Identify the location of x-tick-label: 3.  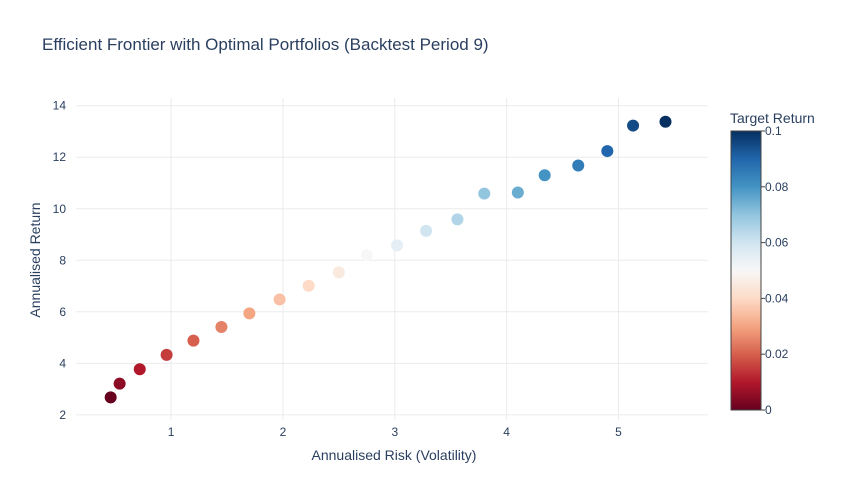
(394, 432).